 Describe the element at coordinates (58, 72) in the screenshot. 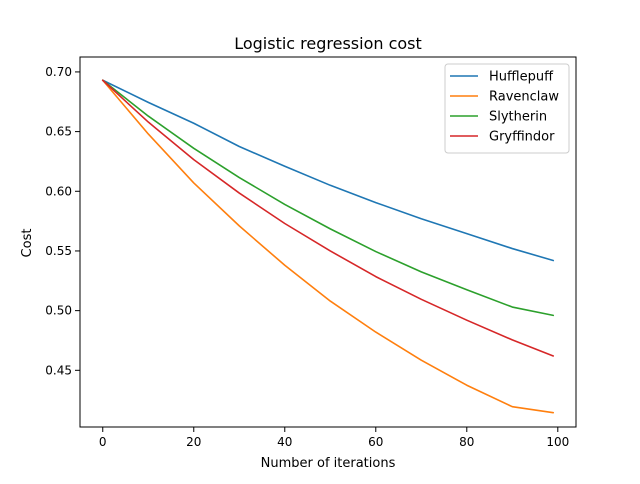

I see `y-tick-label: 0.70` at that location.